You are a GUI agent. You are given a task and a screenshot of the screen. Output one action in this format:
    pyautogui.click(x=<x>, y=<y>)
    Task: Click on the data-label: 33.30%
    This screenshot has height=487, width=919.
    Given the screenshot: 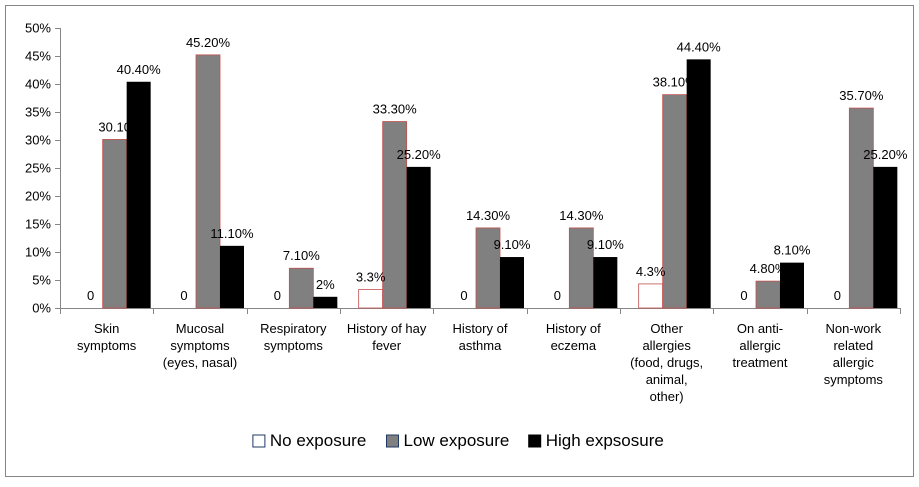 What is the action you would take?
    pyautogui.click(x=395, y=109)
    